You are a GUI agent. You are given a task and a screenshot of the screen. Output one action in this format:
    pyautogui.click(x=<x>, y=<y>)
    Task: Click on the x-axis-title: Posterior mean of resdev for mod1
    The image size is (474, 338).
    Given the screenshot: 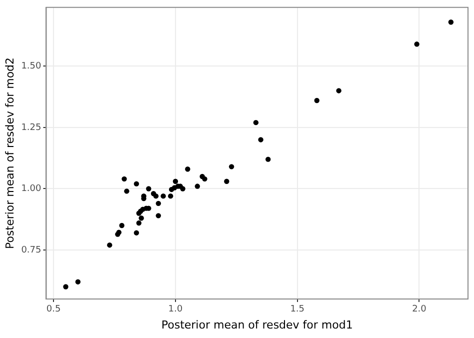 What is the action you would take?
    pyautogui.click(x=257, y=325)
    